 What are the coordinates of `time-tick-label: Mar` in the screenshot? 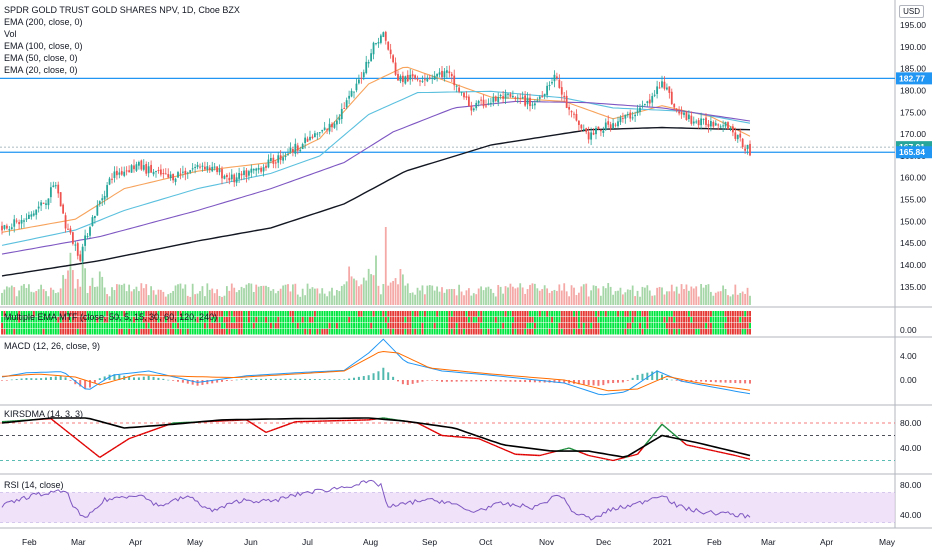 It's located at (78, 542).